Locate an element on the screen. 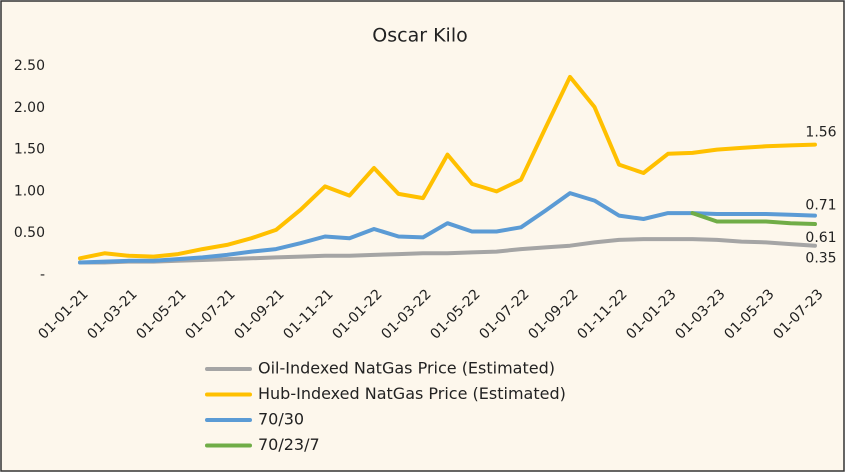 This screenshot has height=472, width=845. legend-label: 70/23/7 is located at coordinates (289, 444).